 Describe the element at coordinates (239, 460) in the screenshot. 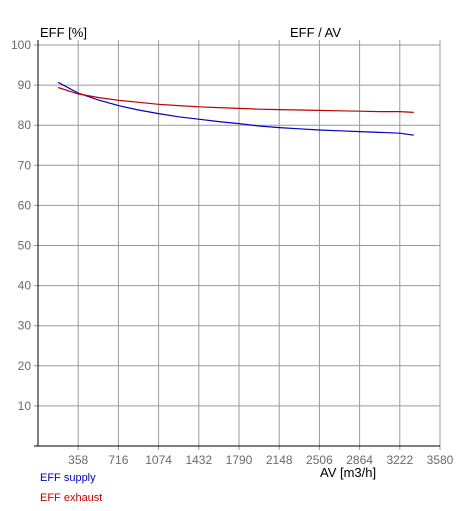

I see `x-tick-label: 1790` at that location.